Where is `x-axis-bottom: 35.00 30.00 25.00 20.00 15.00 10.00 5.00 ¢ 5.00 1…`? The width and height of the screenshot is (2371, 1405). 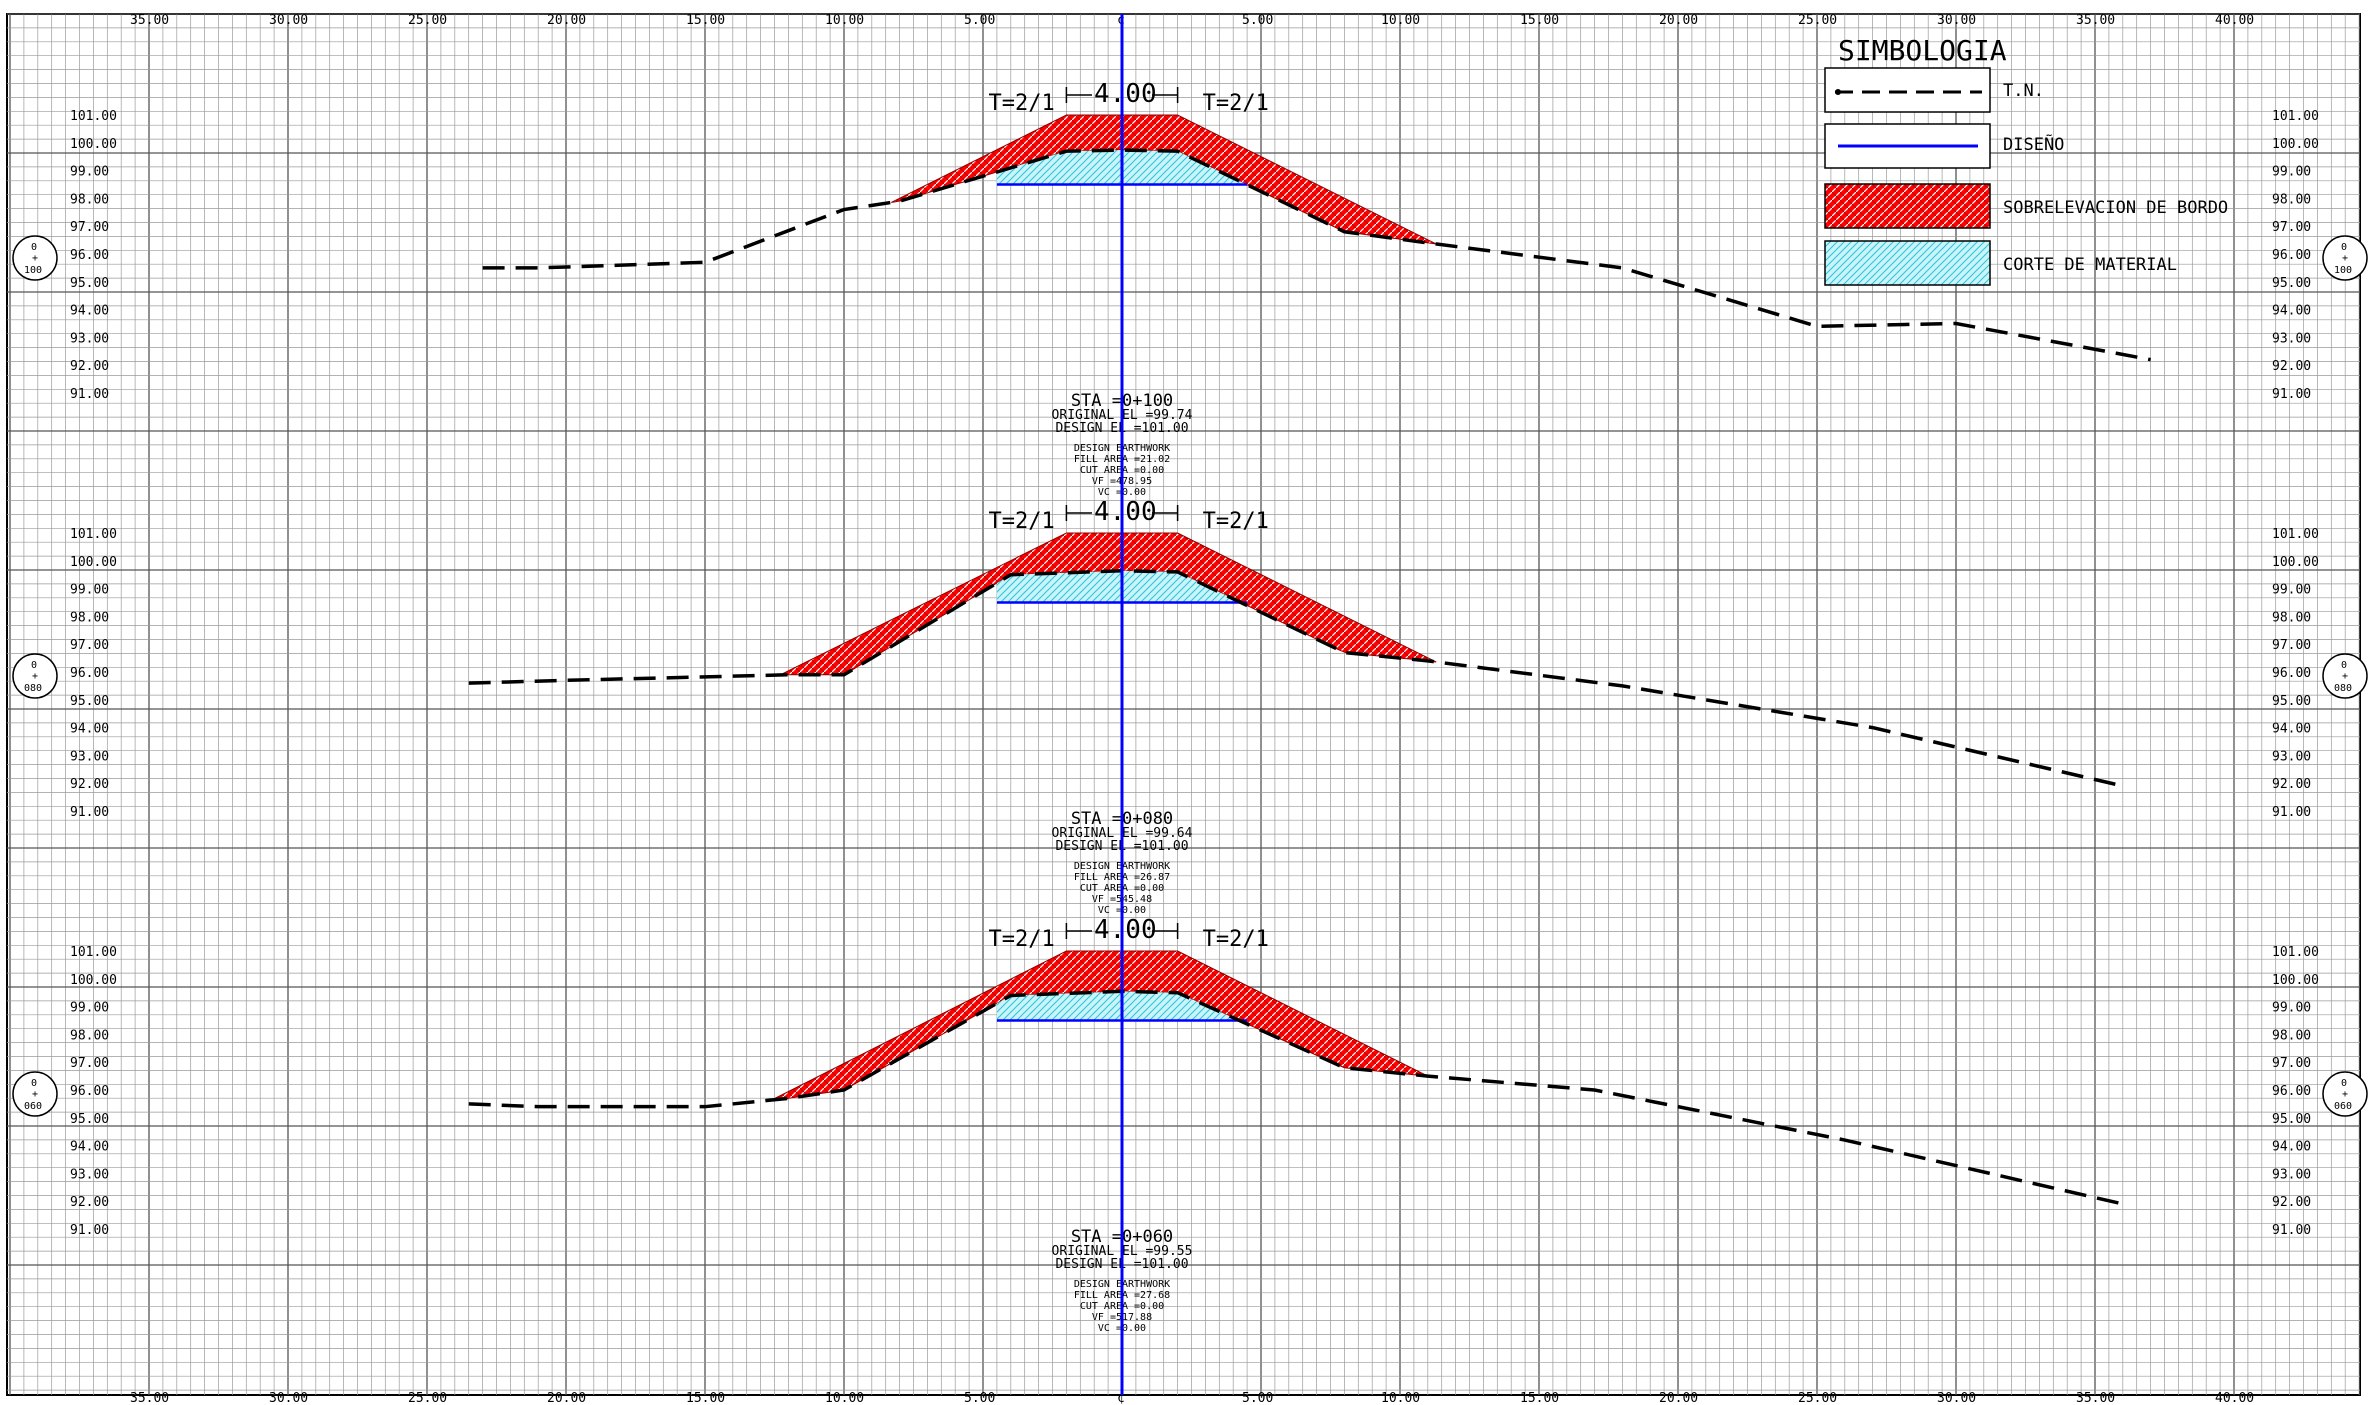 x-axis-bottom: 35.00 30.00 25.00 20.00 15.00 10.00 5.00 ¢ 5.00 1… is located at coordinates (1192, 1398).